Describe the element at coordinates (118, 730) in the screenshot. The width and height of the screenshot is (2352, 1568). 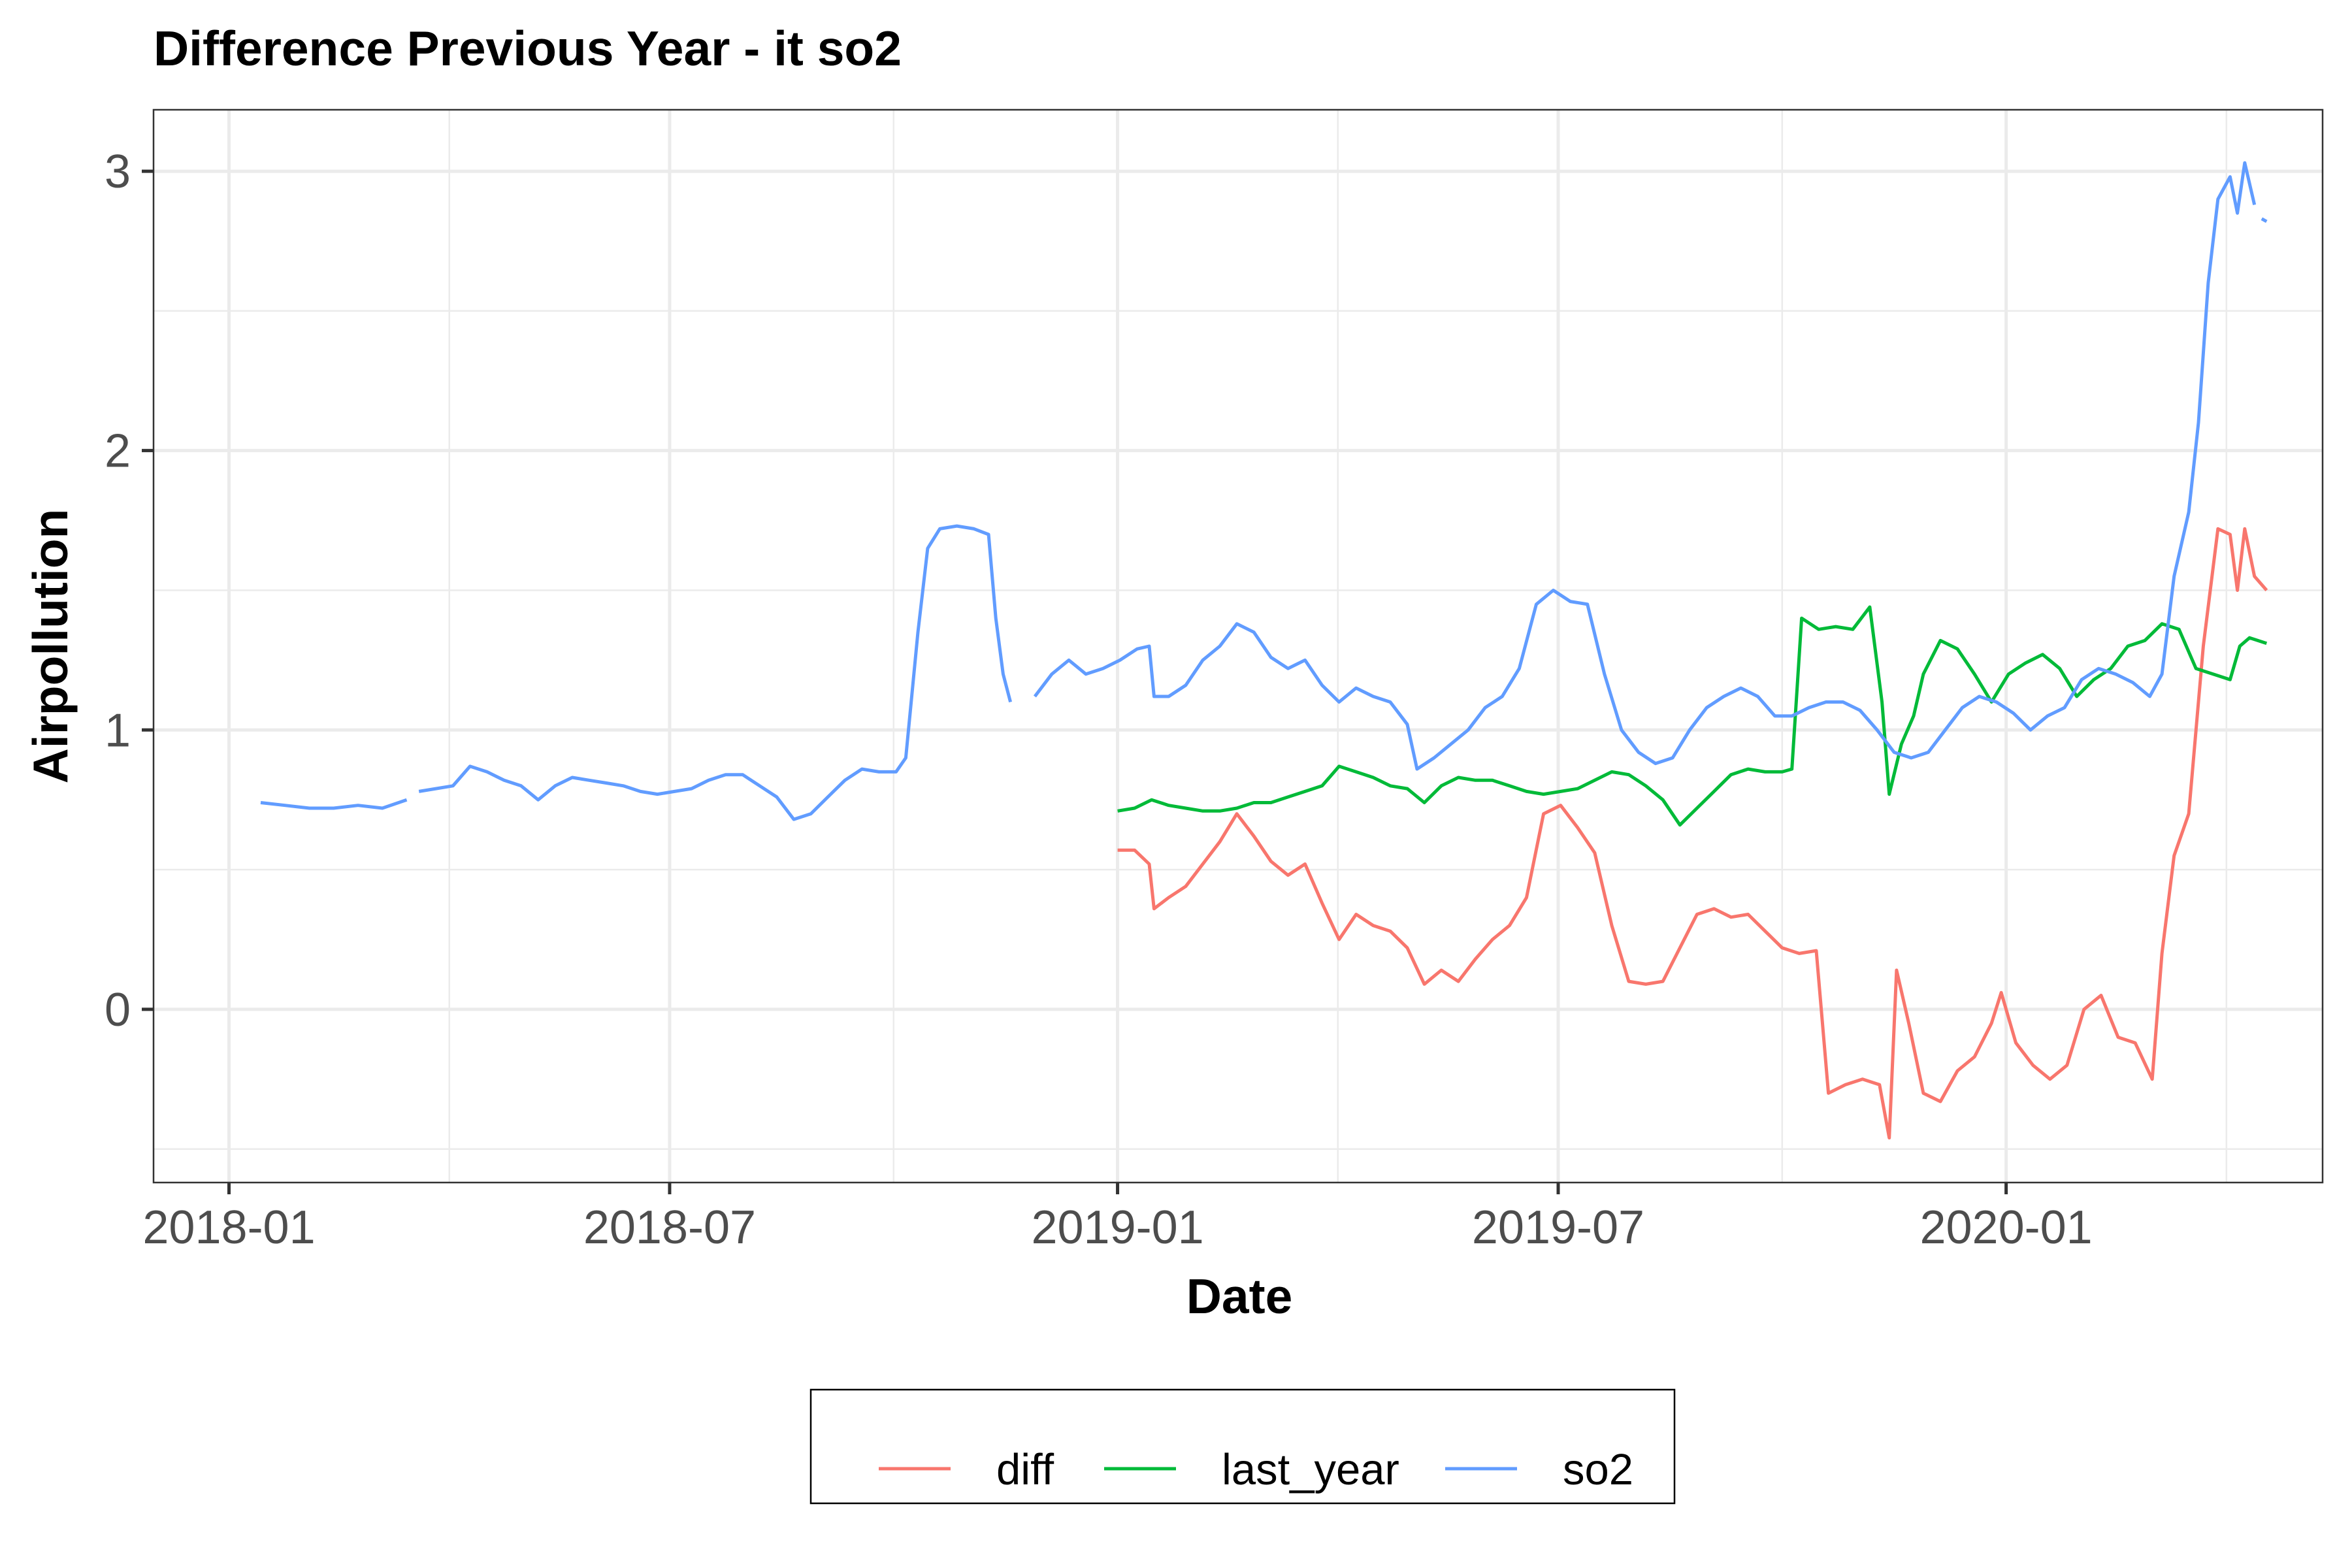
I see `y-tick-label: 1` at that location.